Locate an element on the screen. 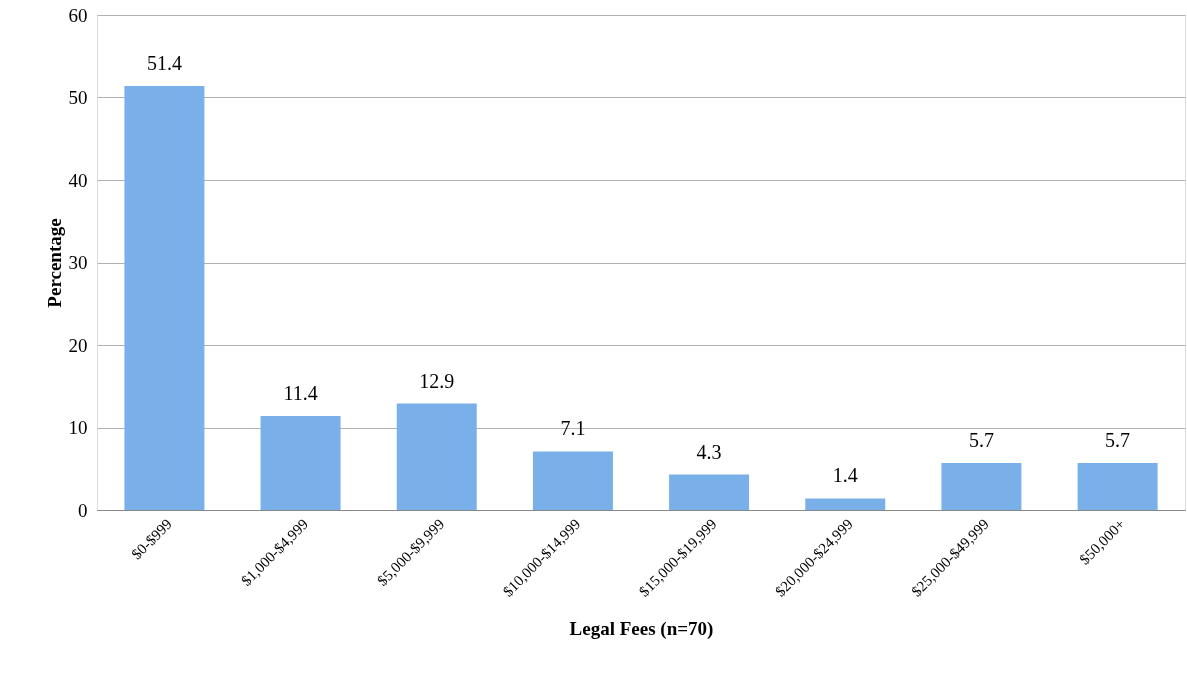 This screenshot has height=698, width=1187. data-label: 12.9 is located at coordinates (437, 380).